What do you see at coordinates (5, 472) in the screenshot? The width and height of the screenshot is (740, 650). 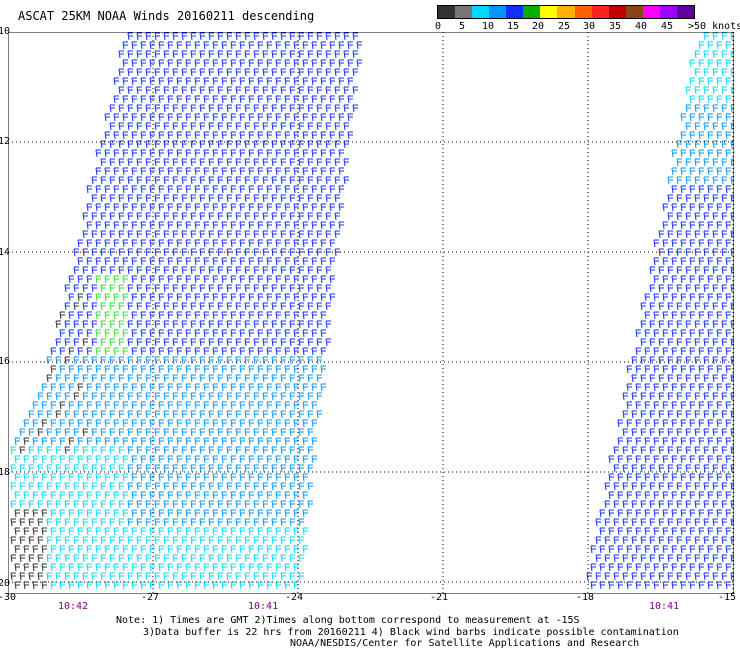 I see `y-tick-label: -18` at bounding box center [5, 472].